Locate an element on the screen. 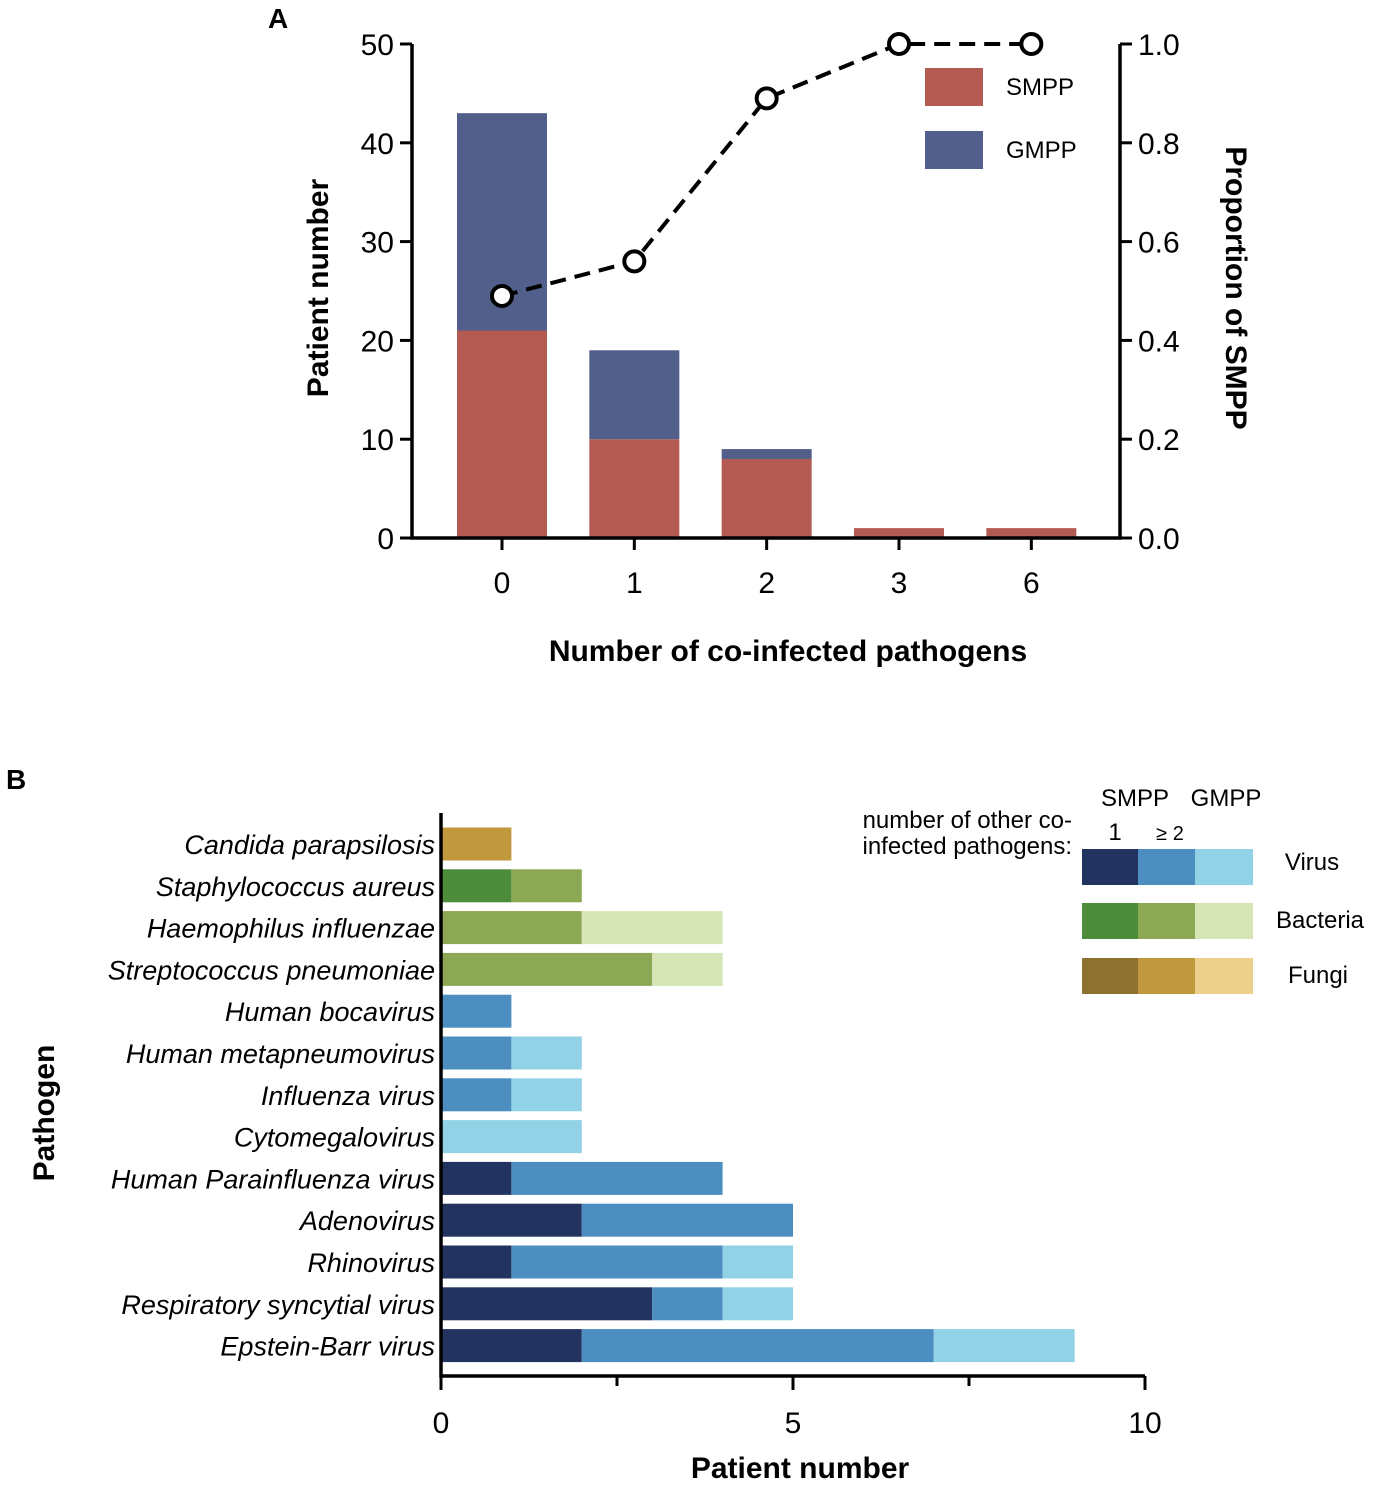 This screenshot has width=1375, height=1488. chart-a-proportion-line is located at coordinates (766, 170).